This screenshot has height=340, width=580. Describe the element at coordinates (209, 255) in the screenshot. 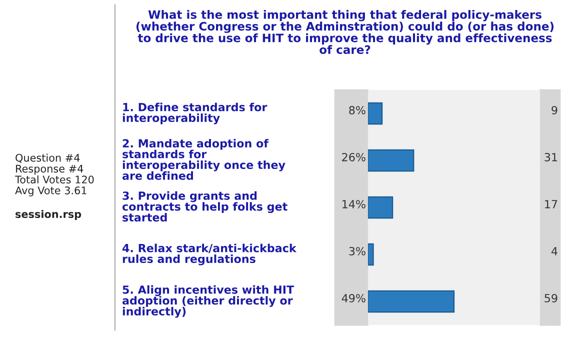

I see `y-tick-label: 4. Relax stark/anti-kickback rules and regulations` at that location.